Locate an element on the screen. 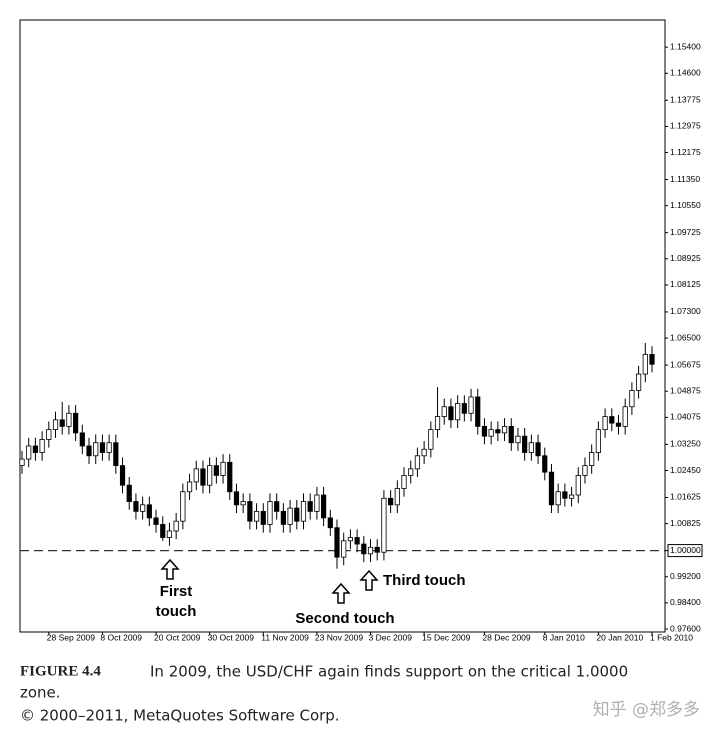 The width and height of the screenshot is (720, 743). y-tick-label: 1.12975 is located at coordinates (685, 126).